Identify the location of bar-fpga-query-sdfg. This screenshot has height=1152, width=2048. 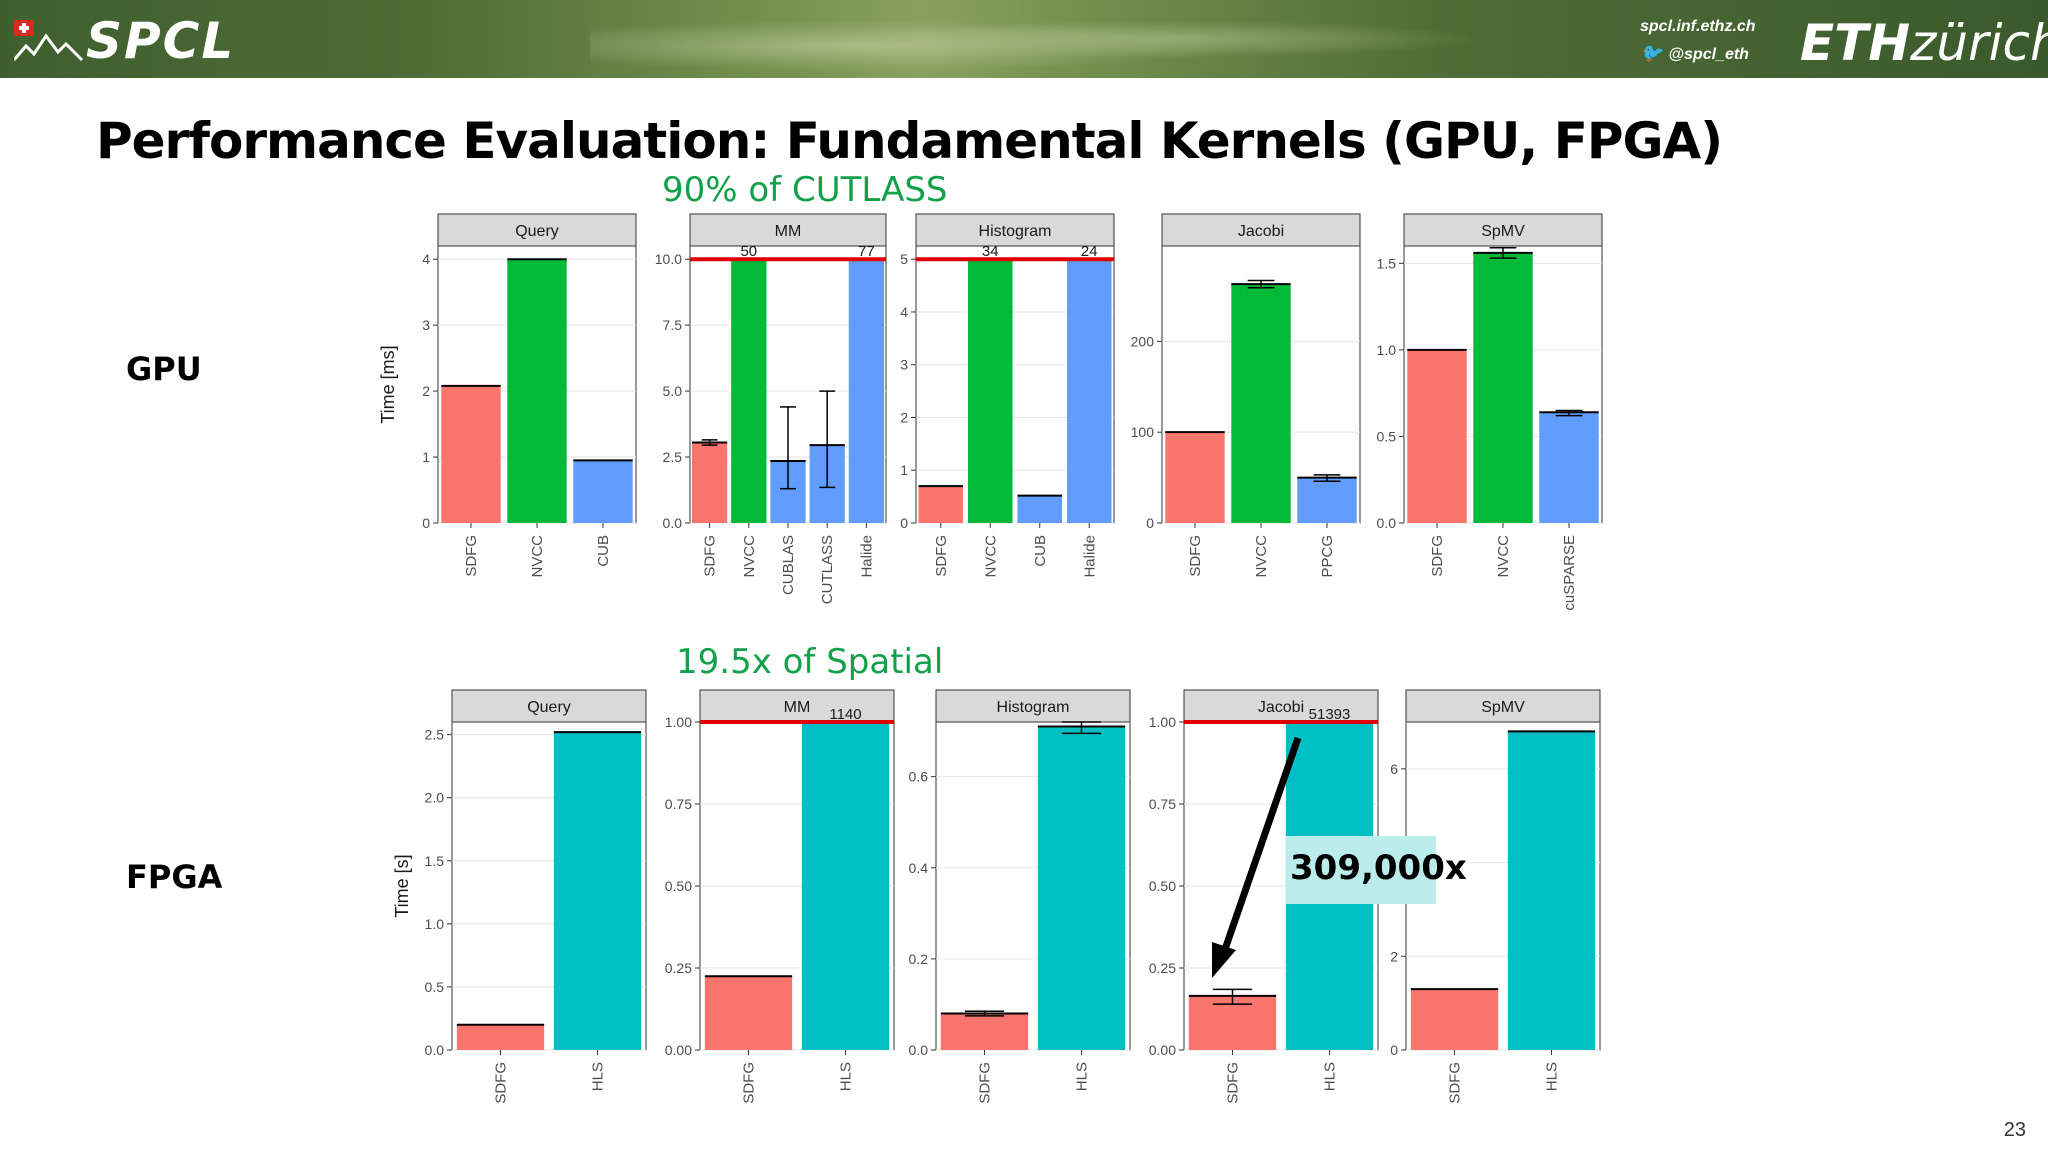
(500, 1037).